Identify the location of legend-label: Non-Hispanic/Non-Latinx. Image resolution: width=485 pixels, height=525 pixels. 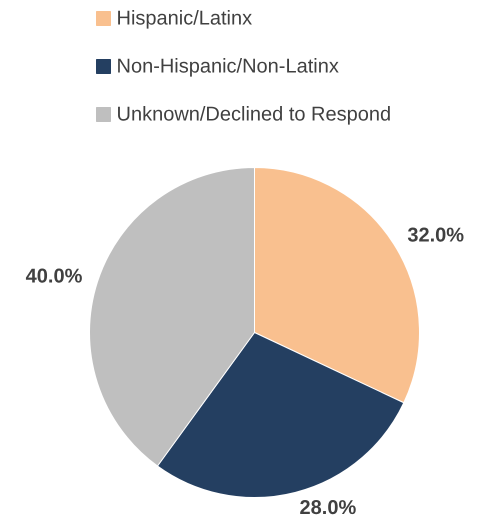
(227, 67).